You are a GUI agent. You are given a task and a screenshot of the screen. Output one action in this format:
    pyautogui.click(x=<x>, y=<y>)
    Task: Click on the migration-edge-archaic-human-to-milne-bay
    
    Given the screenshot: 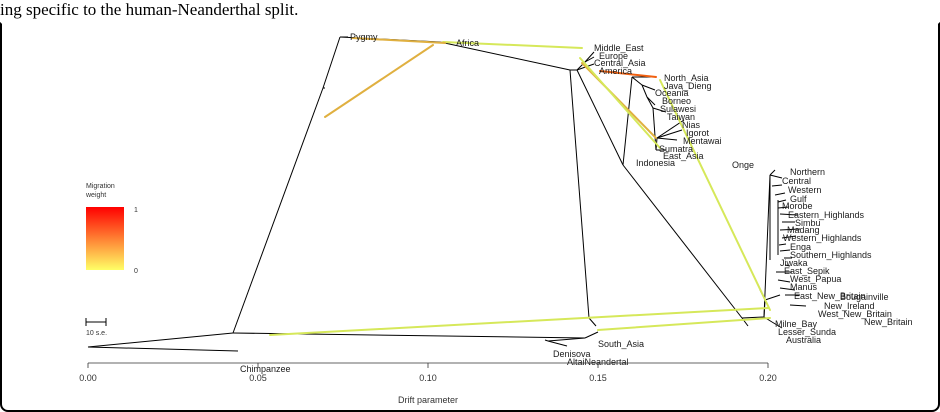 What is the action you would take?
    pyautogui.click(x=519, y=321)
    